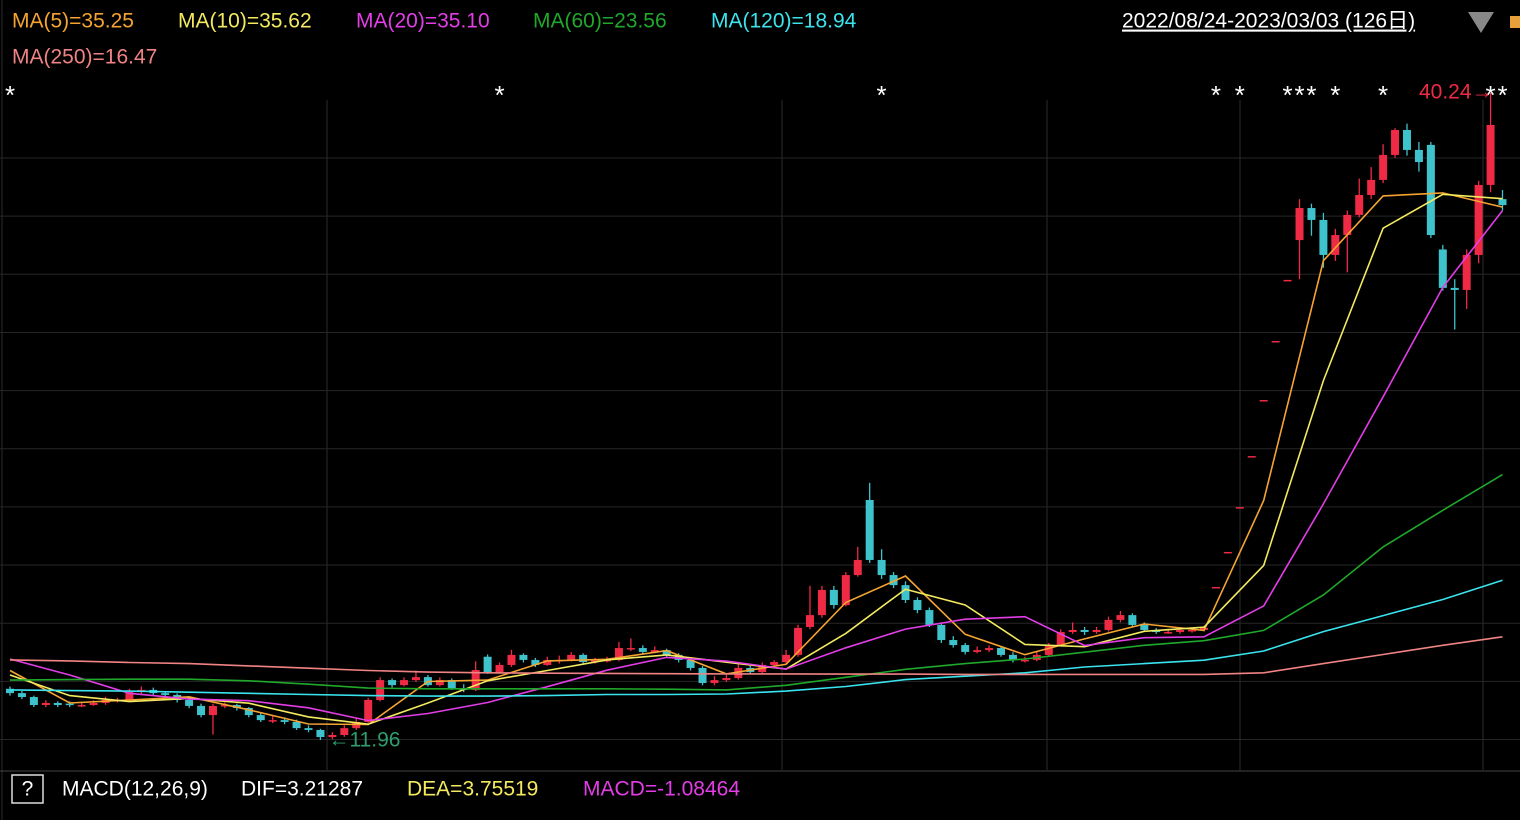 This screenshot has width=1520, height=820. I want to click on side-tab, so click(1515, 22).